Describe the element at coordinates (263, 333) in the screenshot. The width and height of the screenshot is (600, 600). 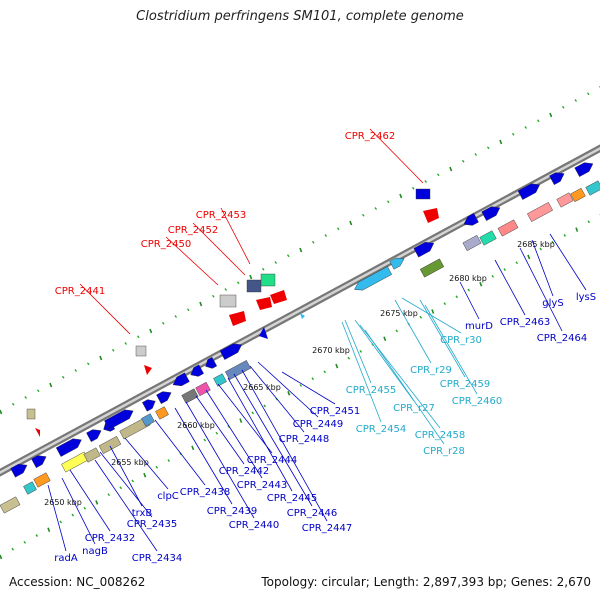
I see `small-gene` at that location.